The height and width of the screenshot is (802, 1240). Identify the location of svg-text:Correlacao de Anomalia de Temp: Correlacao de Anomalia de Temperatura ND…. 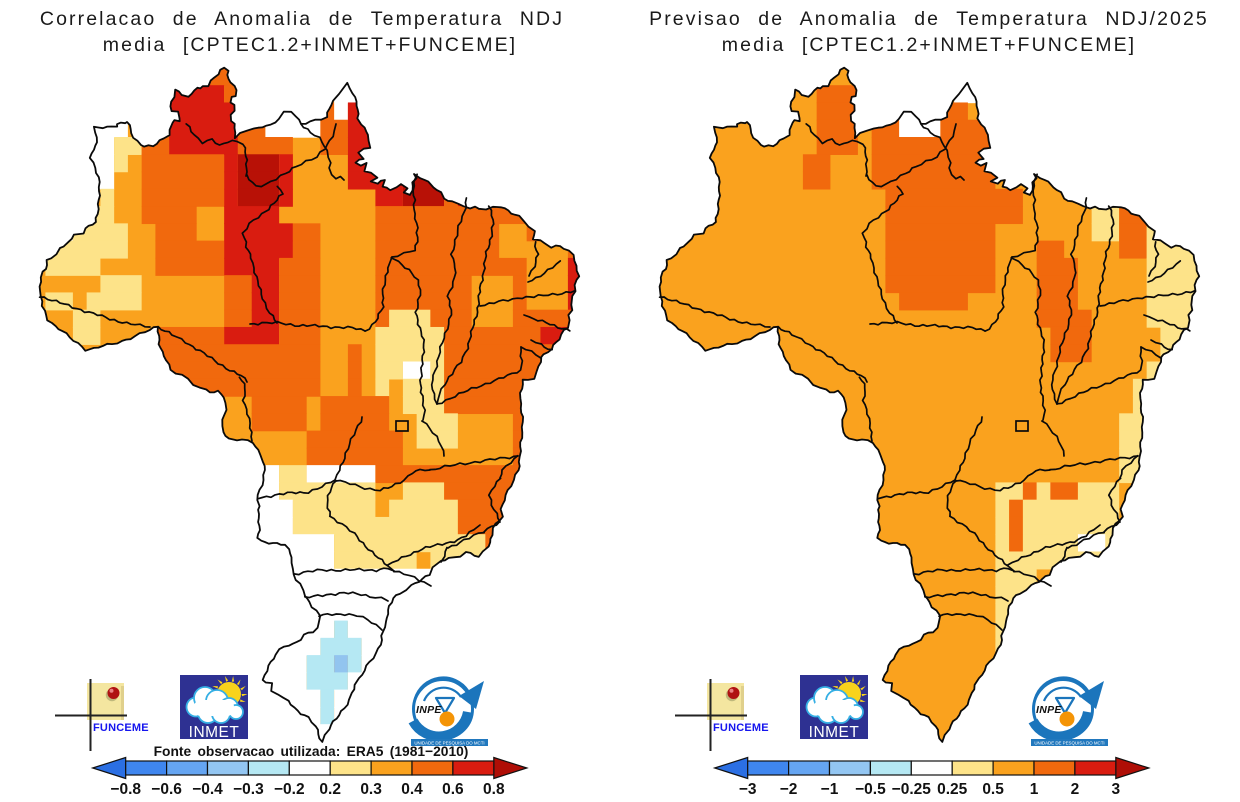
(302, 19).